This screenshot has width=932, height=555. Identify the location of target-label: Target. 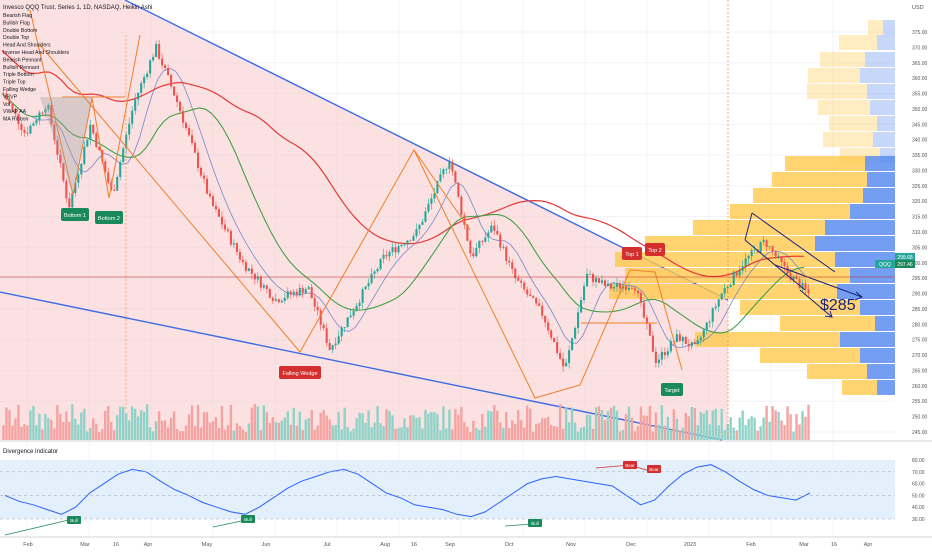
(672, 389).